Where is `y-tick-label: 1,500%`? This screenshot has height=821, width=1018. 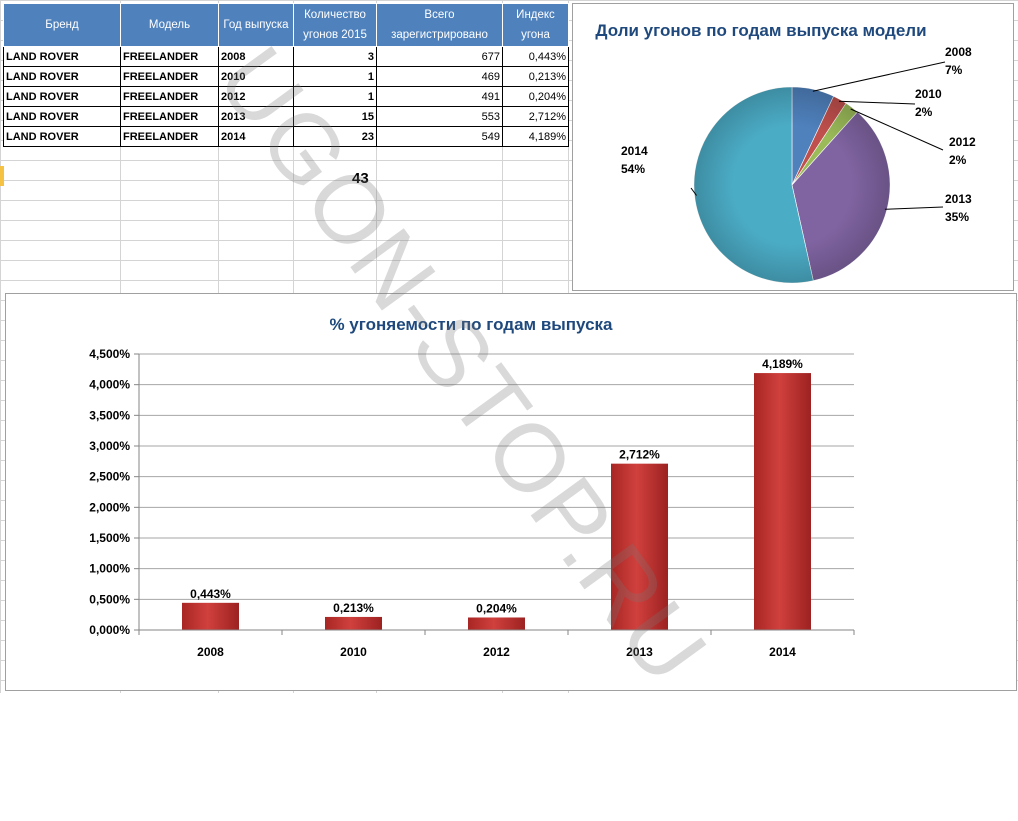 y-tick-label: 1,500% is located at coordinates (109, 538).